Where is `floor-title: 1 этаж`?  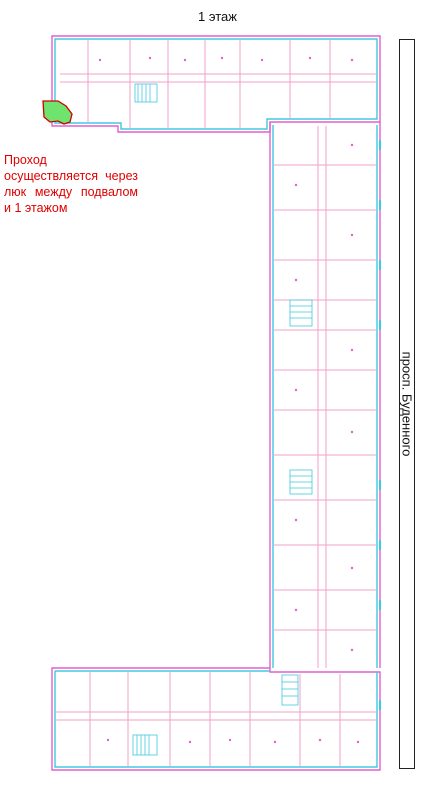
floor-title: 1 этаж is located at coordinates (217, 16).